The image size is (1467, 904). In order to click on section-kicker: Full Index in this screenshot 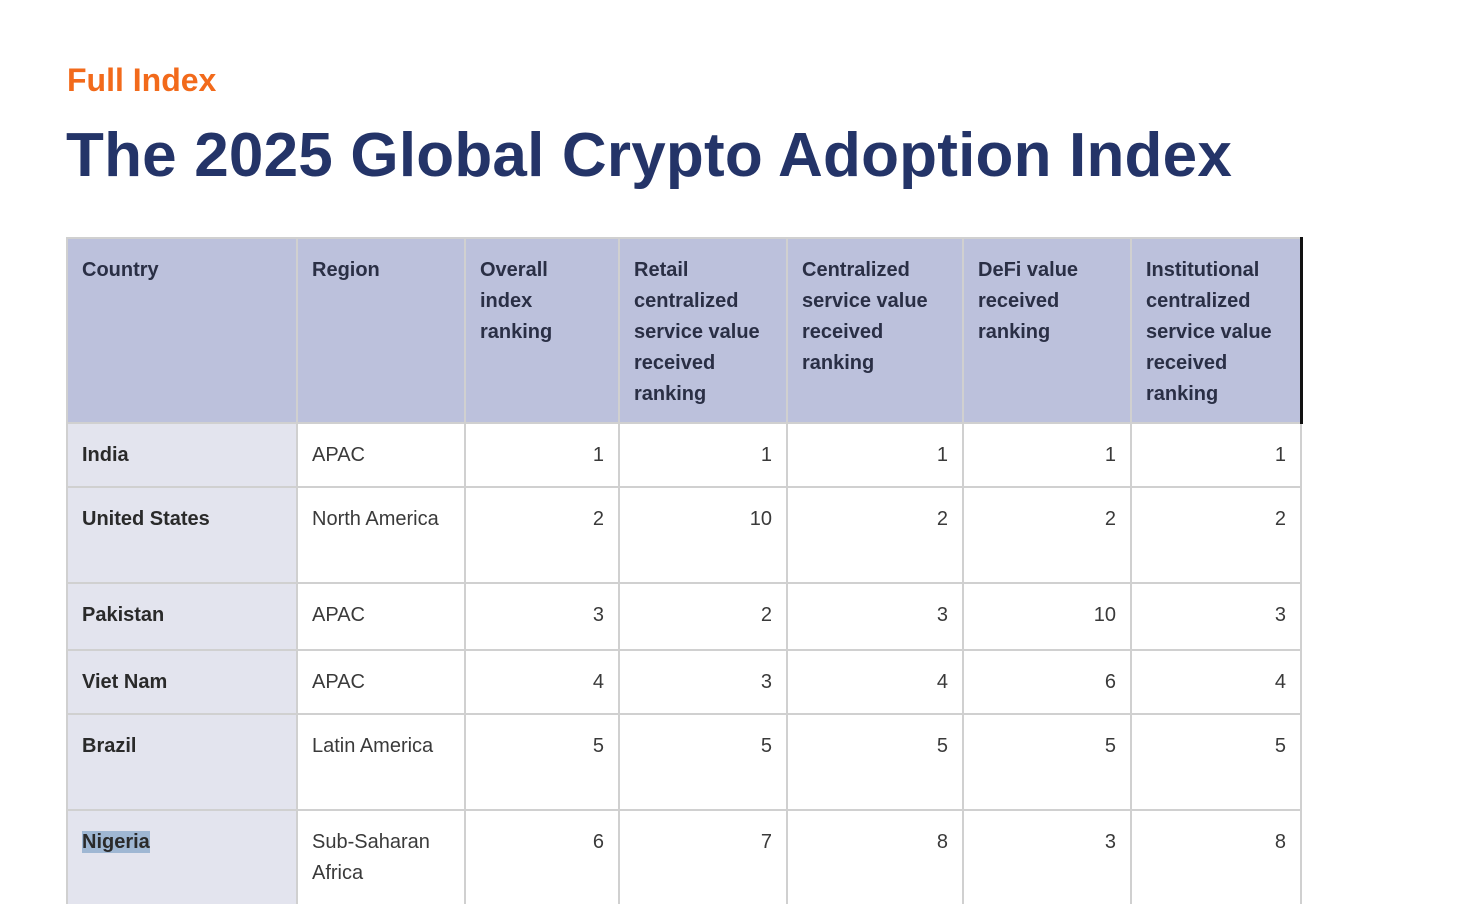, I will do `click(142, 80)`.